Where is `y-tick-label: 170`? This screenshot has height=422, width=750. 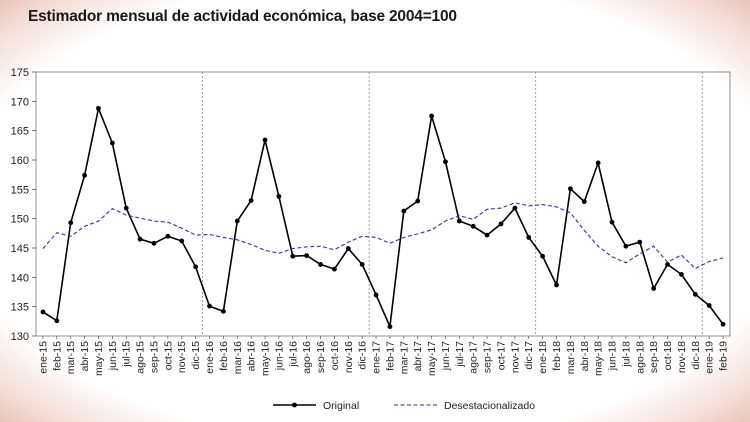 y-tick-label: 170 is located at coordinates (20, 102).